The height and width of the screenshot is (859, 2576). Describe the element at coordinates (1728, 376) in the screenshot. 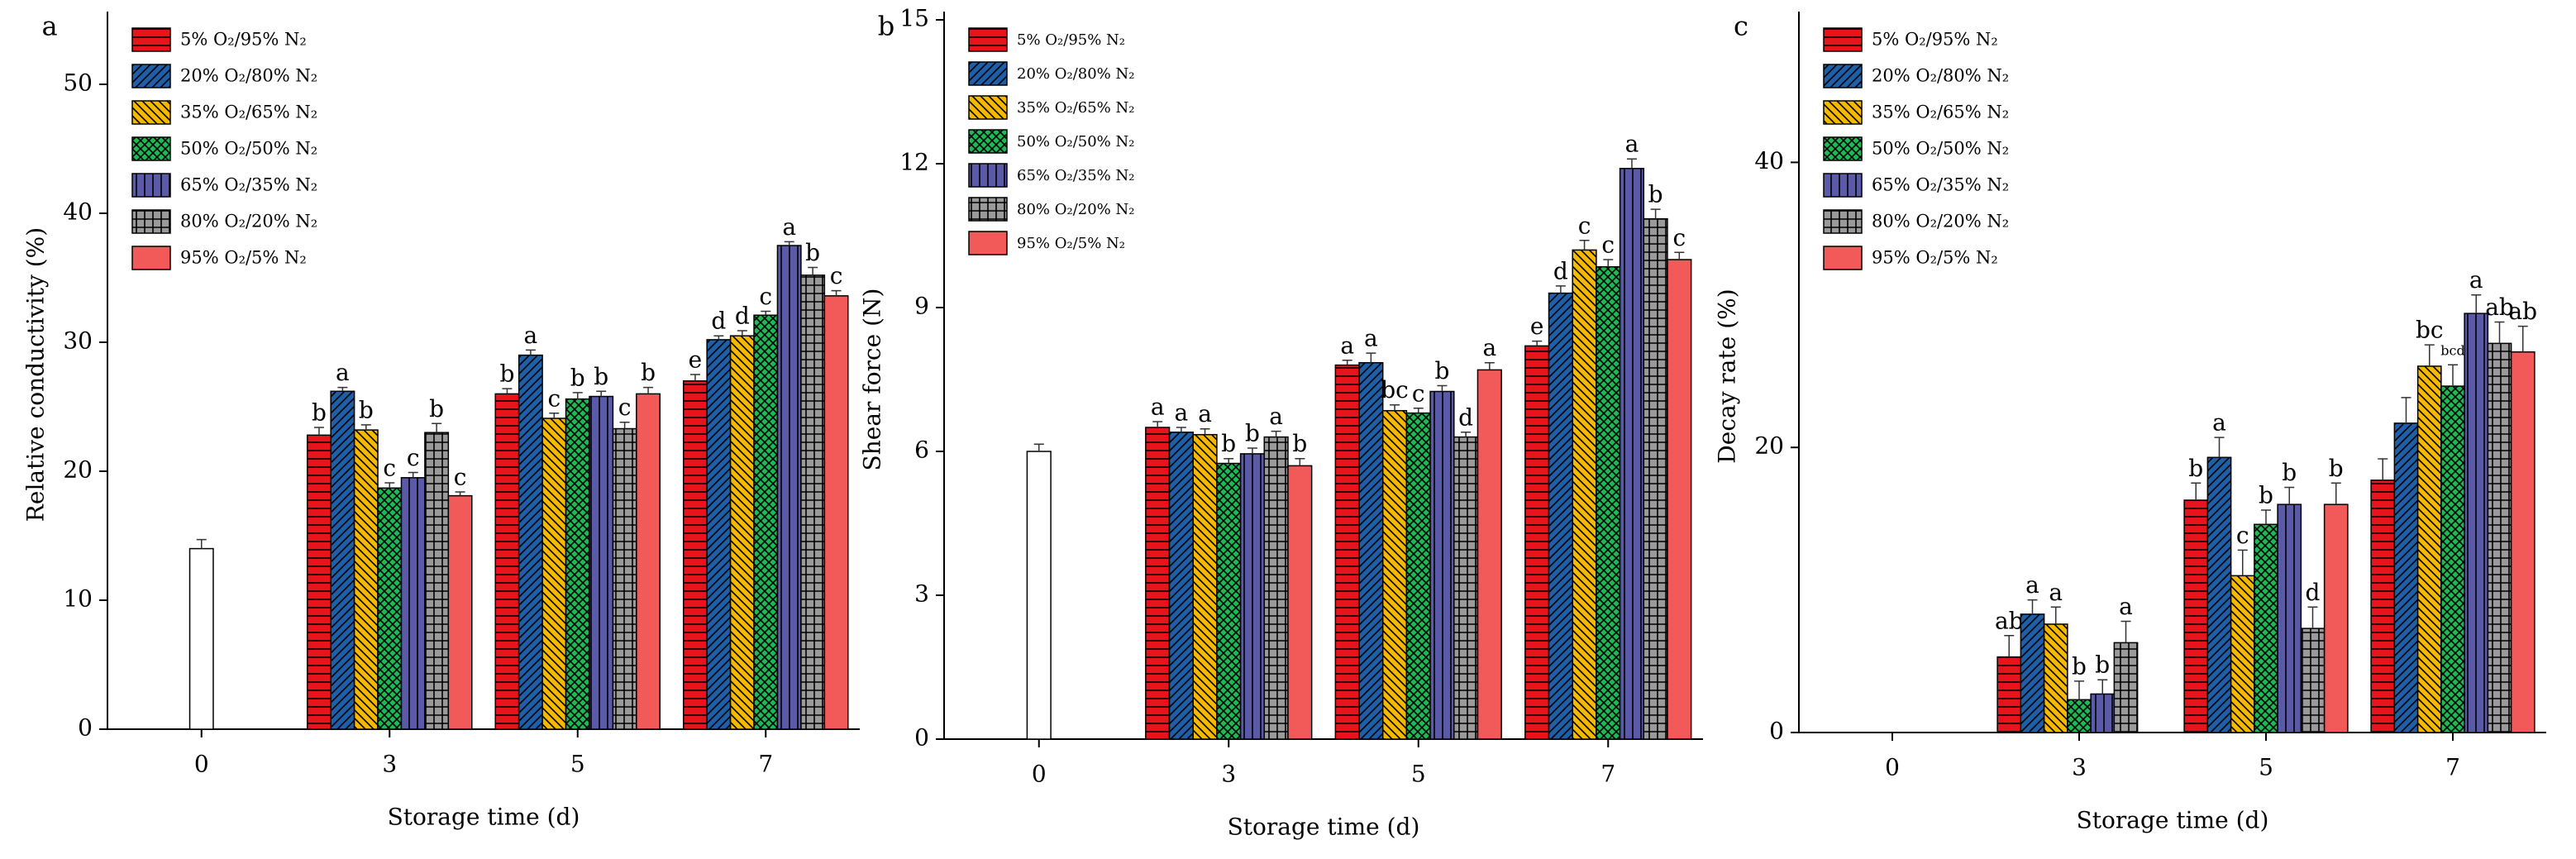

I see `y-axis-label: Decay rate (%)` at that location.